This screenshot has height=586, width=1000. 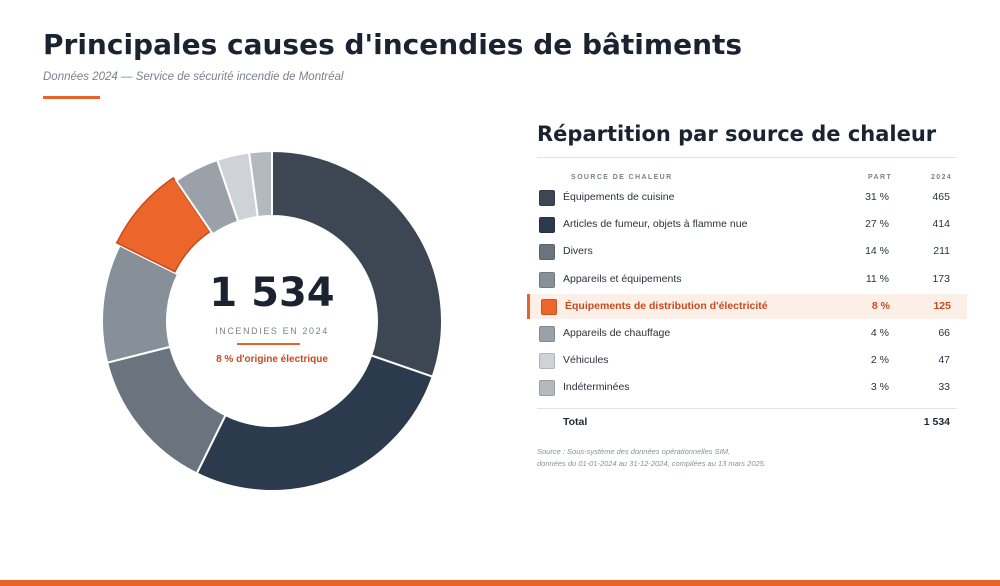 What do you see at coordinates (500, 583) in the screenshot?
I see `bottom-accent-bar` at bounding box center [500, 583].